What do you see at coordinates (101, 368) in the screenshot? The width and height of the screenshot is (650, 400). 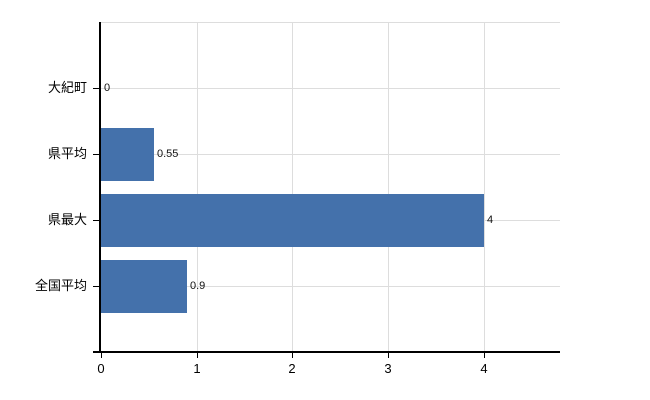 I see `x-tick-label: 0` at bounding box center [101, 368].